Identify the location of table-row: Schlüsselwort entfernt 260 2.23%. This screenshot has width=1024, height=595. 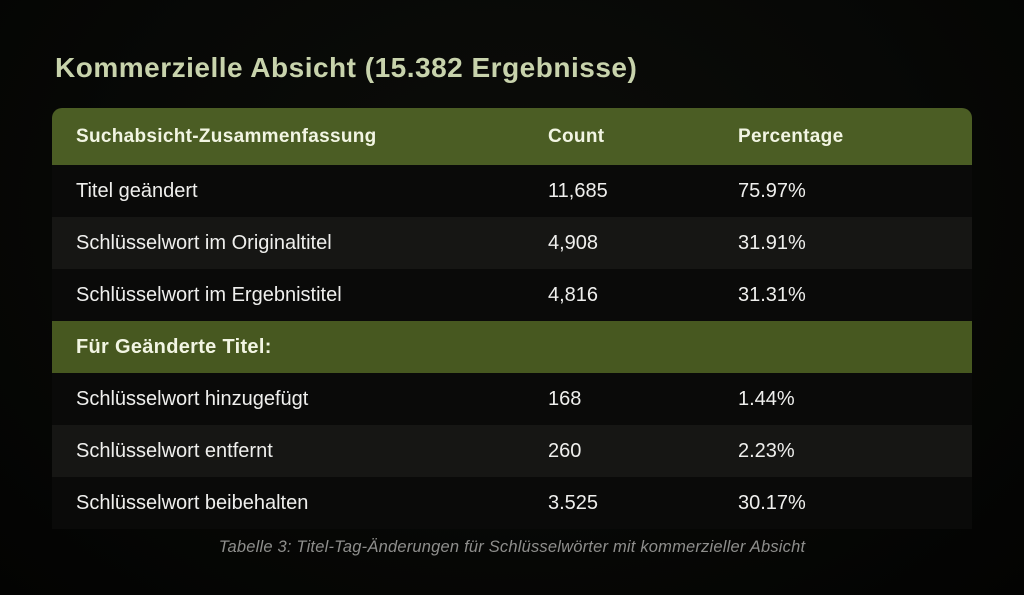
(512, 451).